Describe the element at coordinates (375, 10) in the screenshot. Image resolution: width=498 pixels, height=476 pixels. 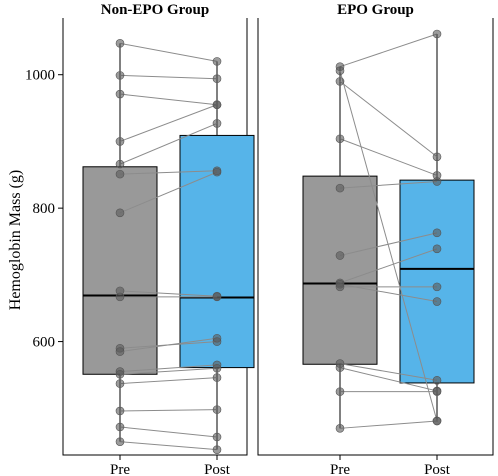
I see `panel-title: EPO Group` at that location.